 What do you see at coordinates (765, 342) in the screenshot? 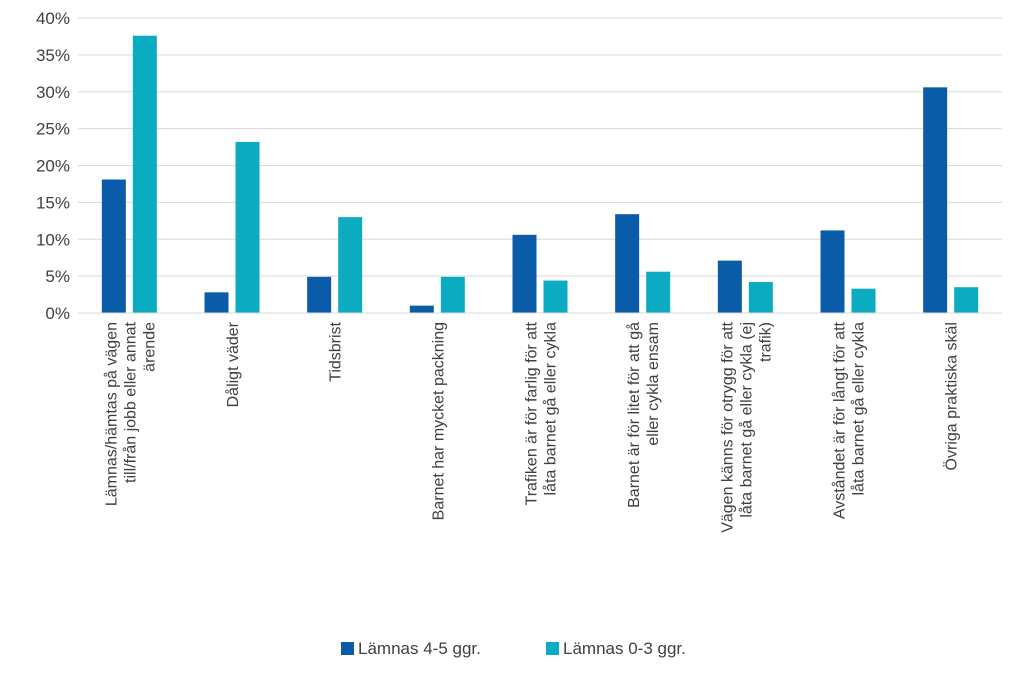
I see `x-category-label-line: trafik)` at bounding box center [765, 342].